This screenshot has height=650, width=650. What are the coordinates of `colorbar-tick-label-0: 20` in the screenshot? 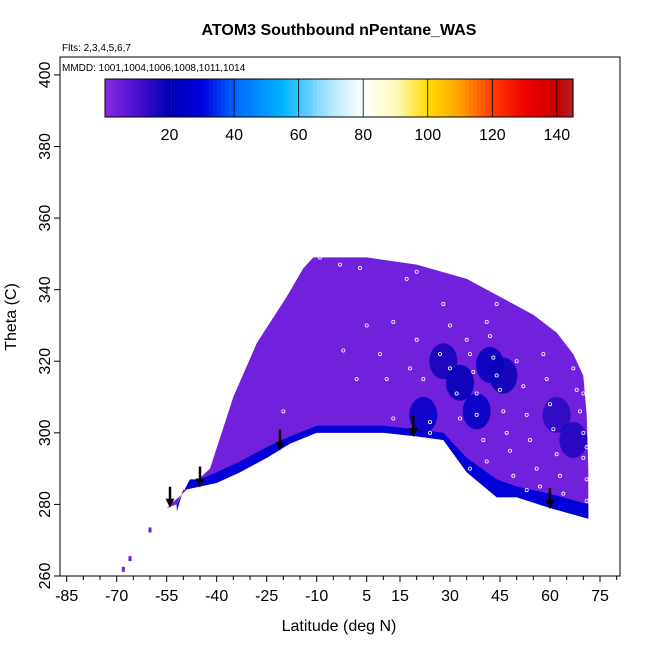 It's located at (170, 135).